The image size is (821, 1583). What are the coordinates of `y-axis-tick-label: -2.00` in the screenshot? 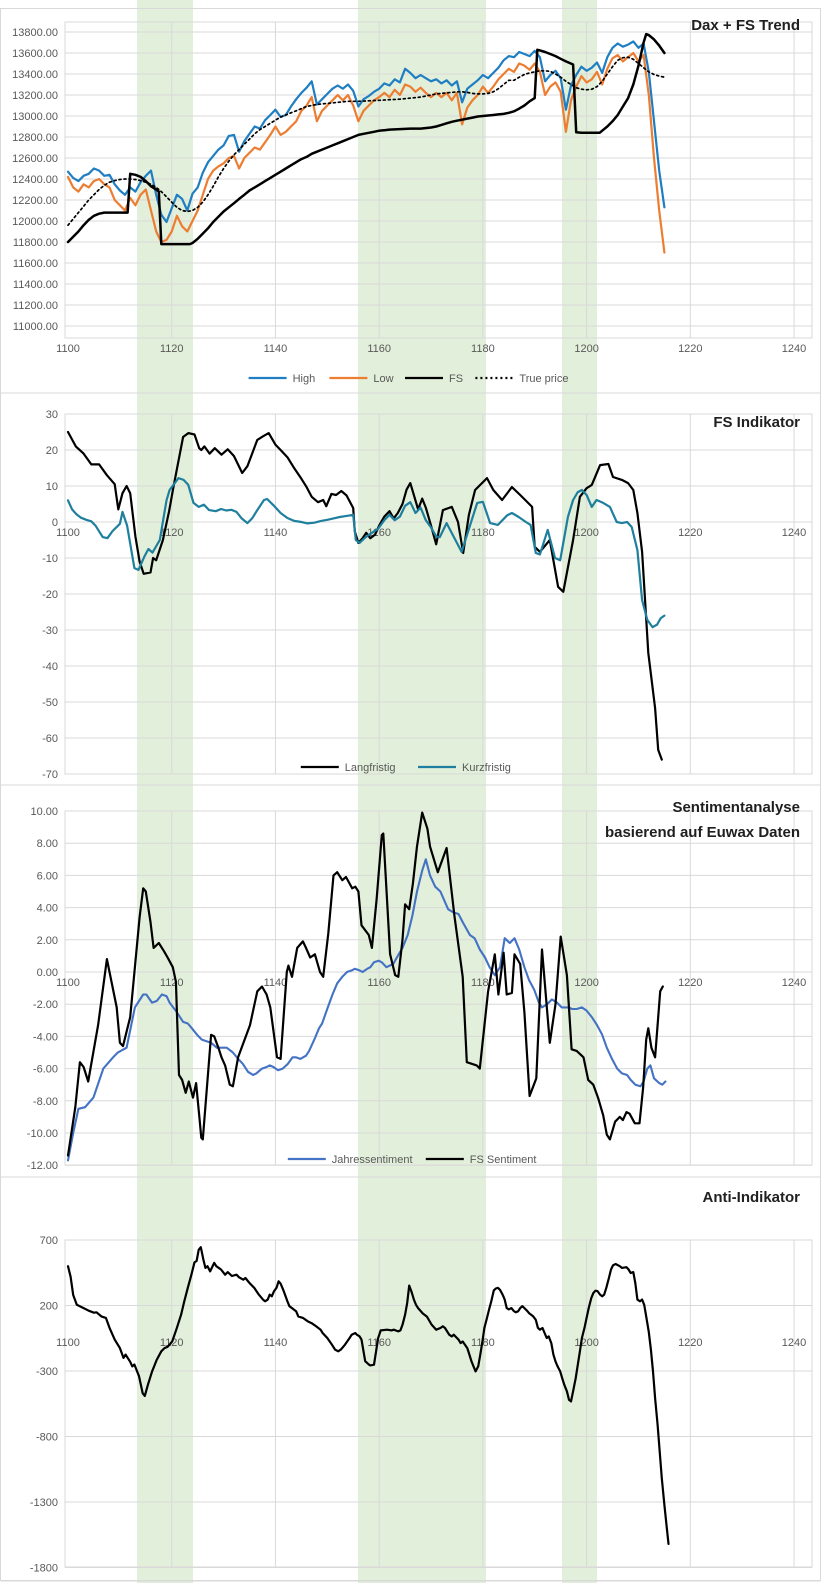 It's located at (45, 1005).